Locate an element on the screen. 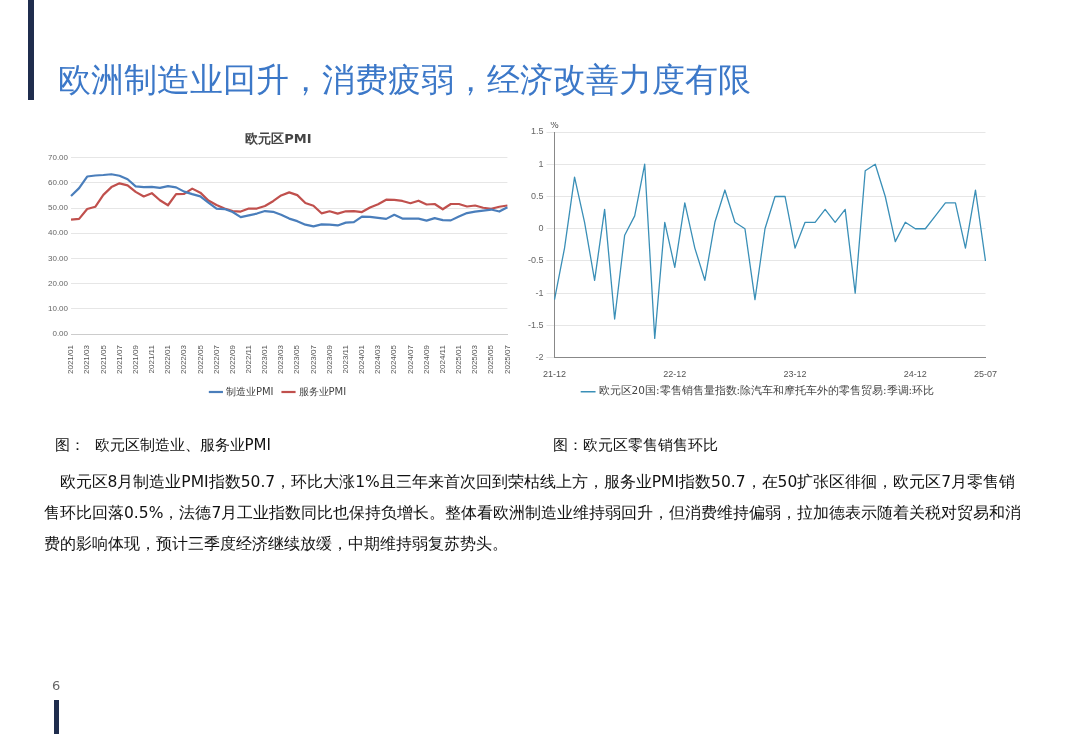 The image size is (1080, 734). legend-label: 制造业PMI is located at coordinates (249, 391).